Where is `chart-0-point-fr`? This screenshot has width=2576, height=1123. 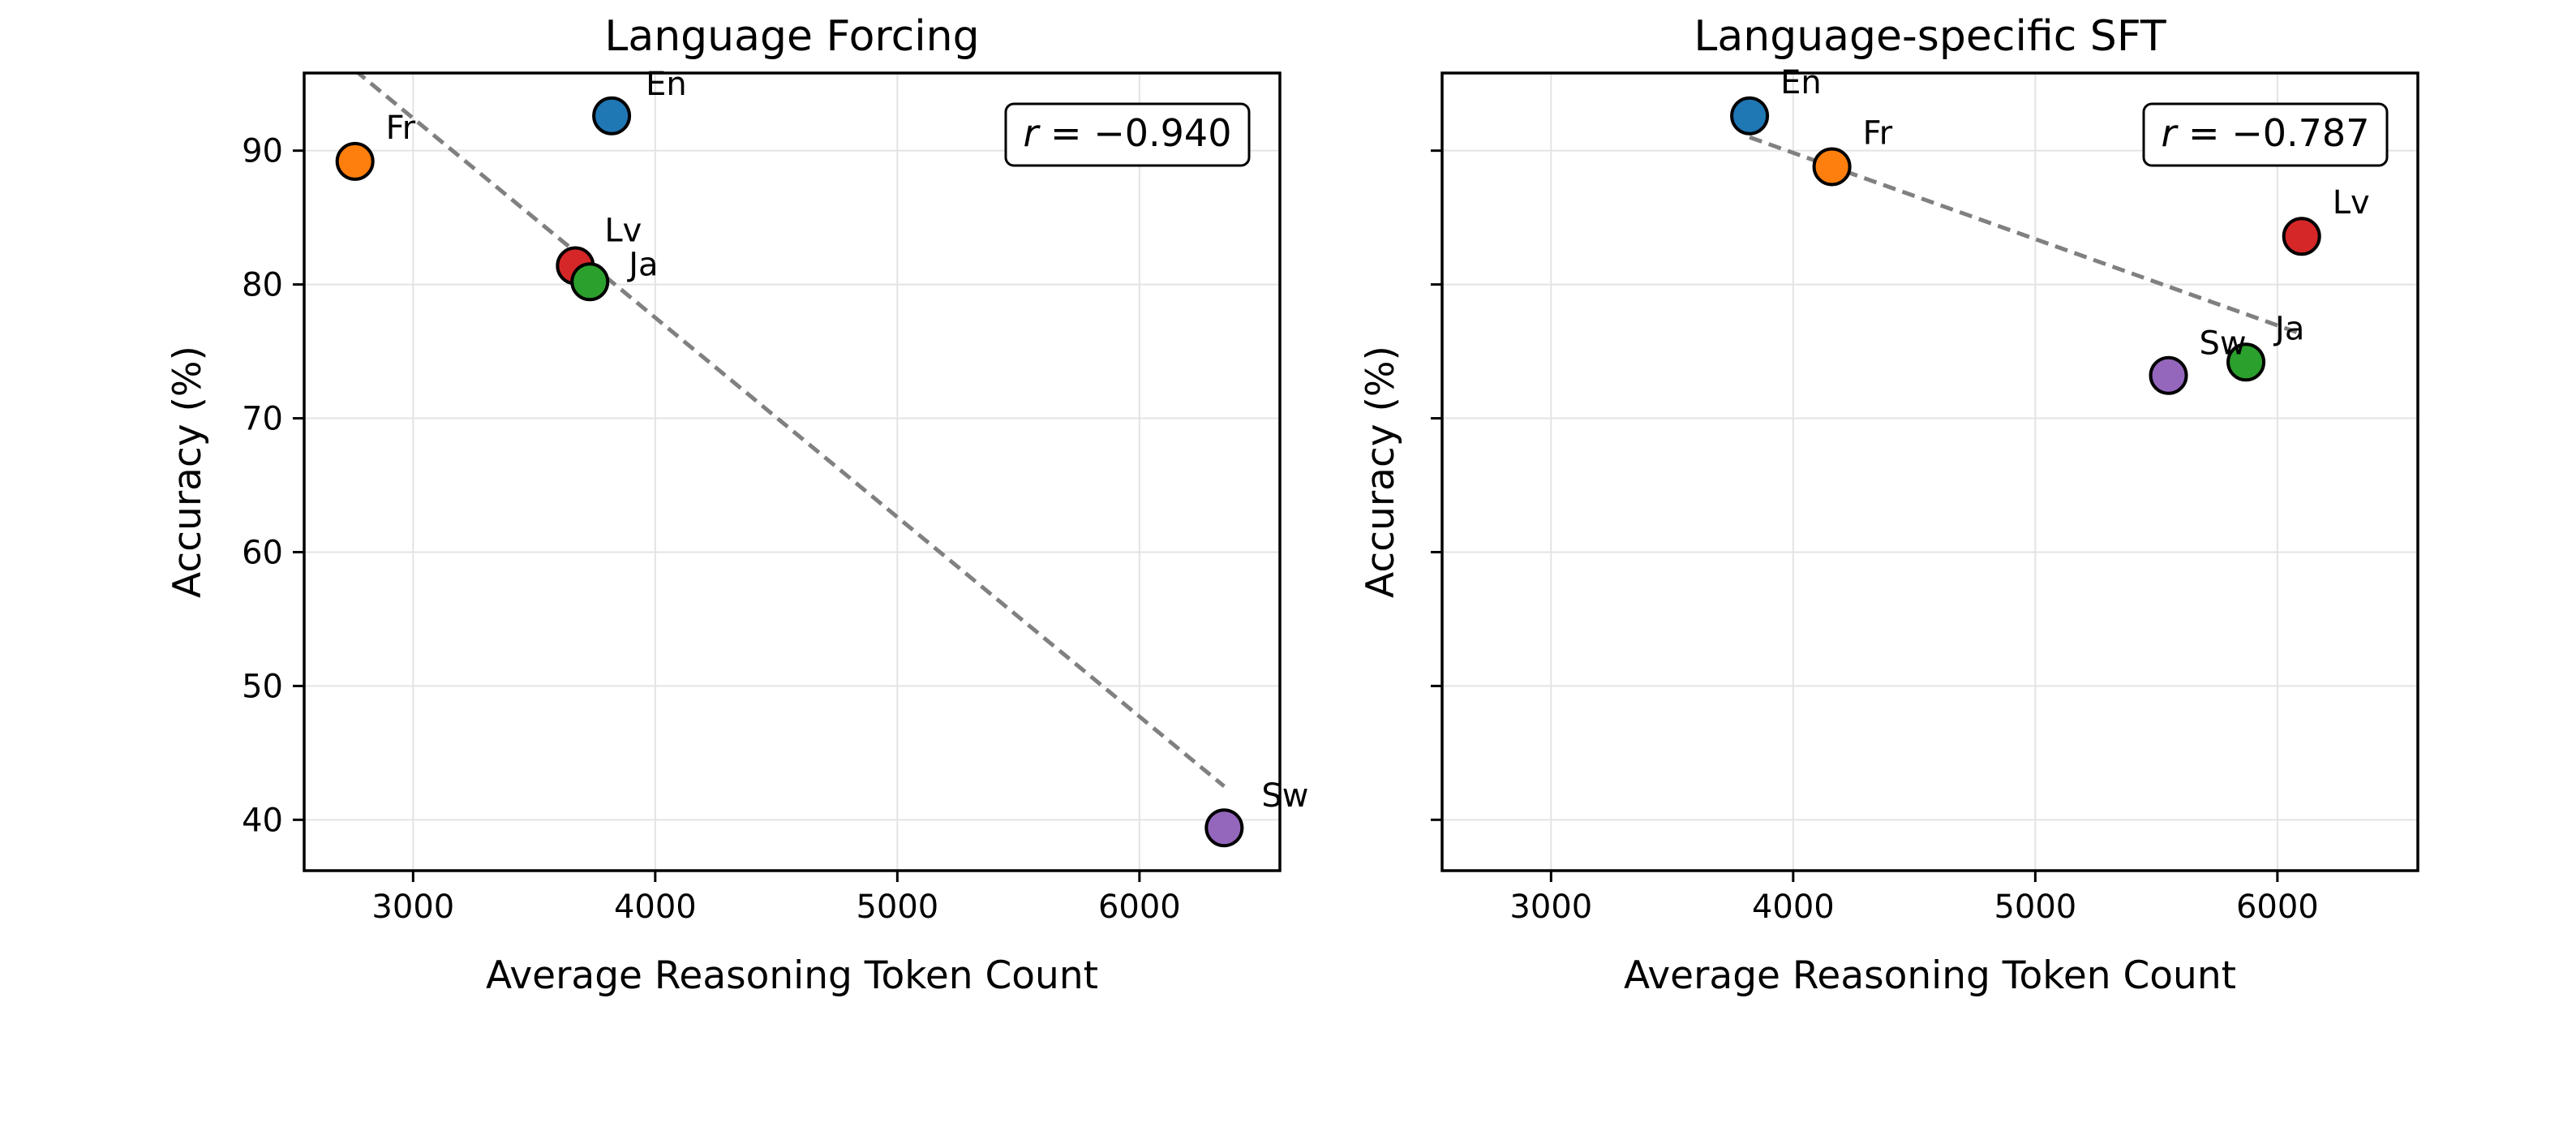 chart-0-point-fr is located at coordinates (355, 161).